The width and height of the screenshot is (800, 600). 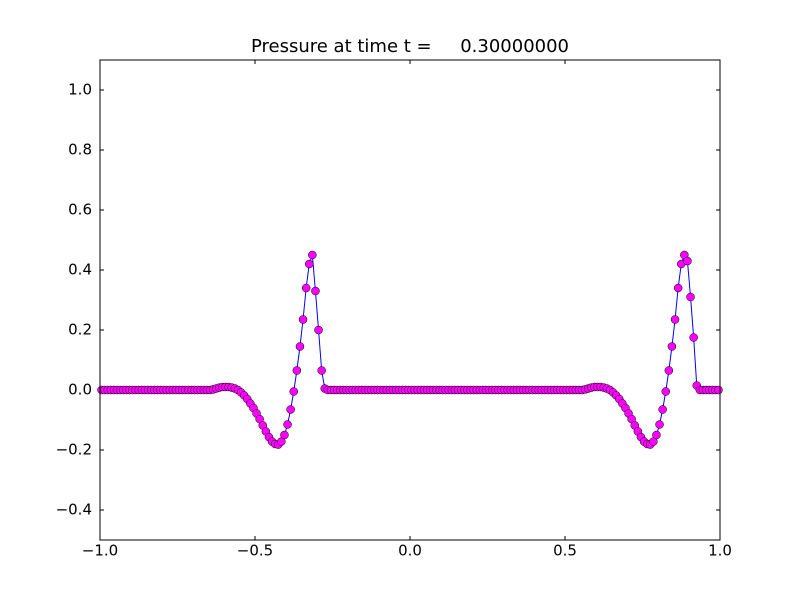 What do you see at coordinates (720, 551) in the screenshot?
I see `x-tick-label: 1.0` at bounding box center [720, 551].